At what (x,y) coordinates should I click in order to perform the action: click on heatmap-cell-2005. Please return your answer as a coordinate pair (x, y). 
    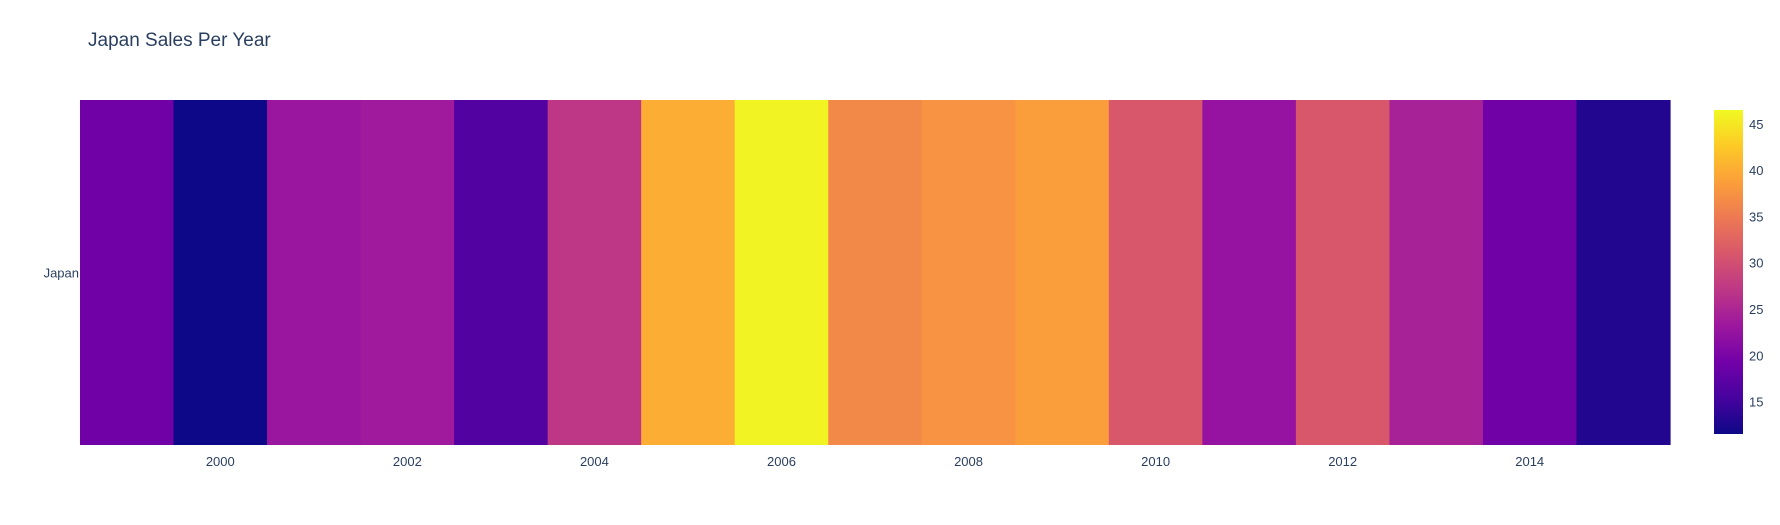
    Looking at the image, I should click on (688, 272).